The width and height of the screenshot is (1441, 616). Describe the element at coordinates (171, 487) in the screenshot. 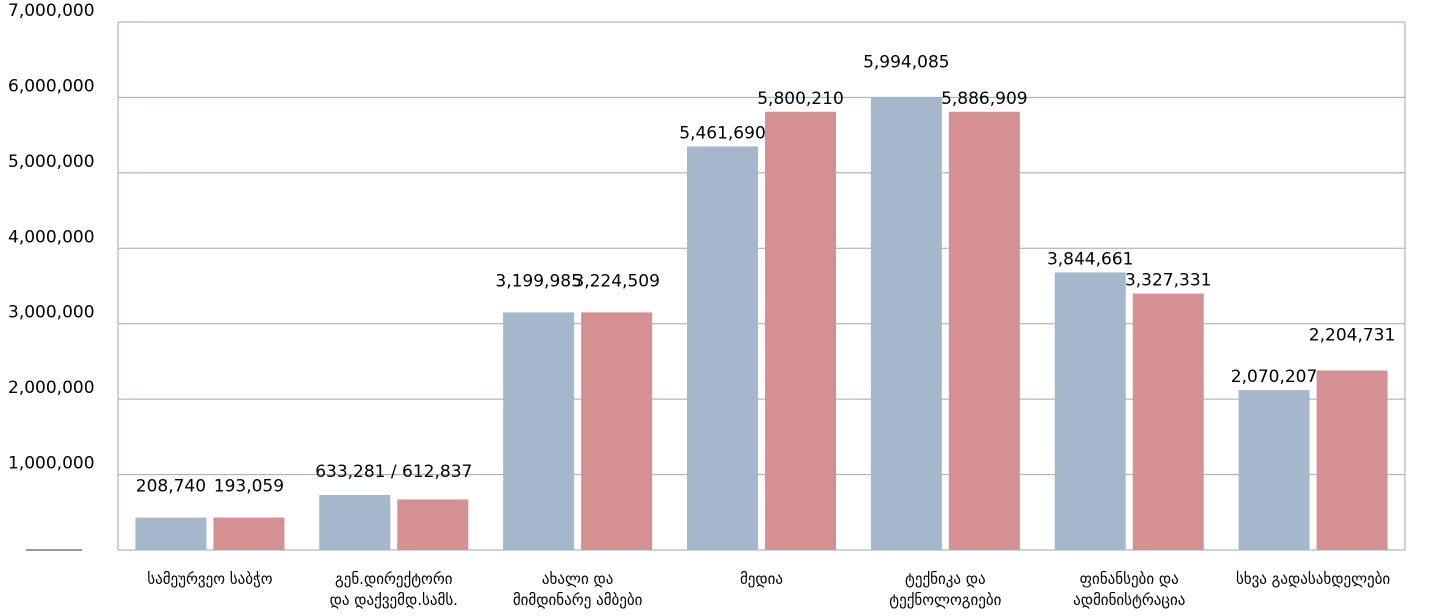

I see `data-label: 208,740` at that location.